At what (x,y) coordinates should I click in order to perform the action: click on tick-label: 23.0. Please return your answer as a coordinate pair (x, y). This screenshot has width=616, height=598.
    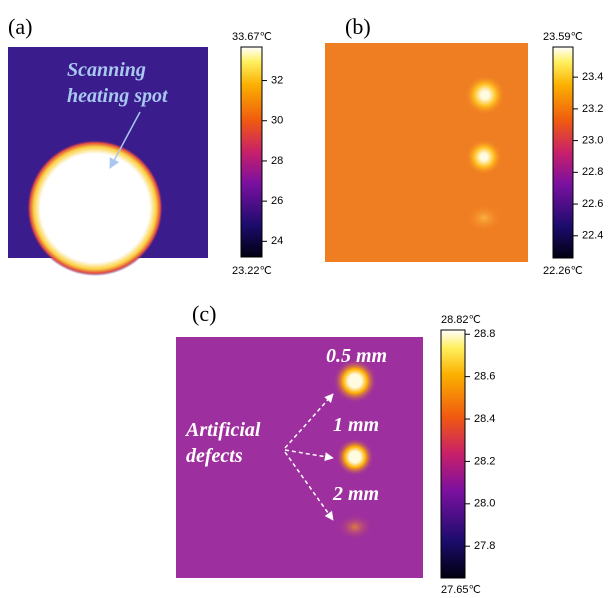
    Looking at the image, I should click on (592, 141).